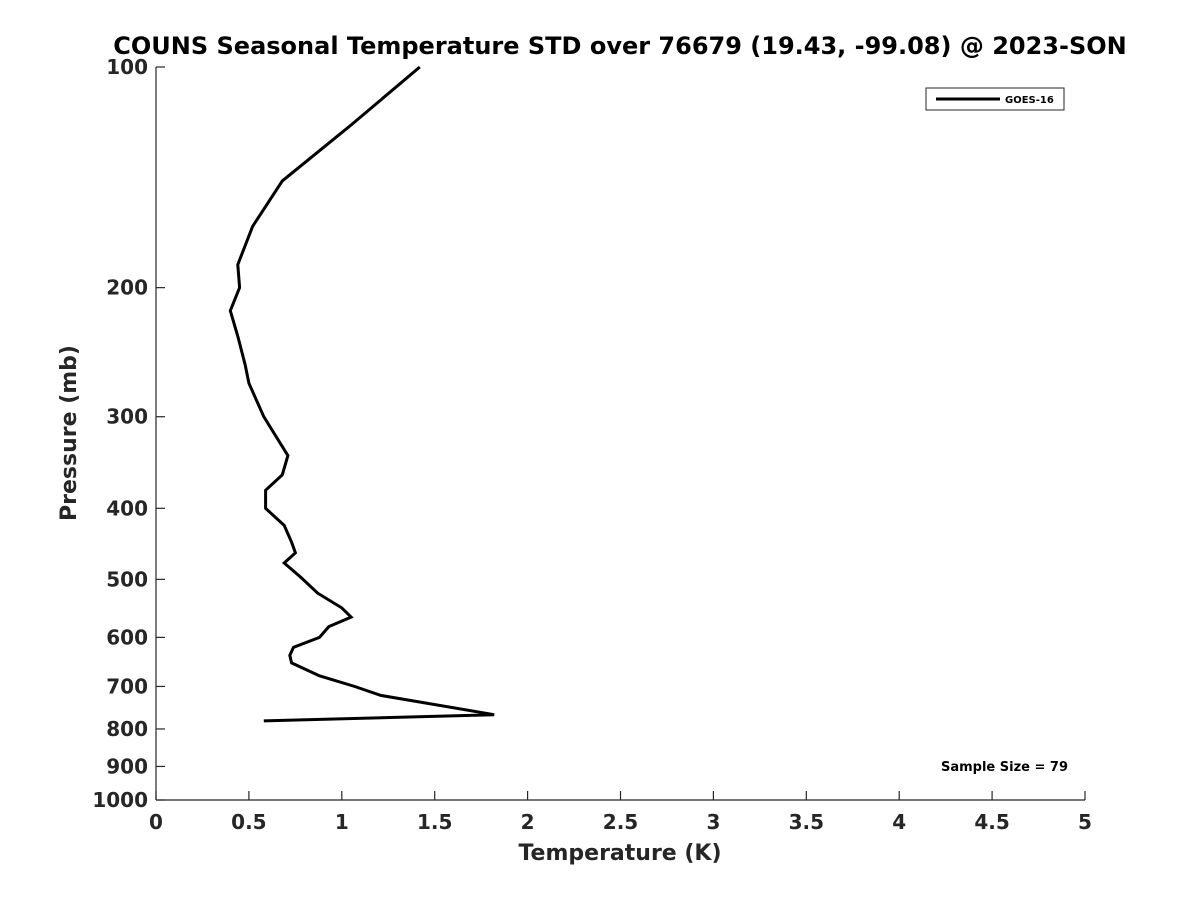 The width and height of the screenshot is (1200, 900). Describe the element at coordinates (1004, 767) in the screenshot. I see `sample-size-annotation: Sample Size = 79` at that location.